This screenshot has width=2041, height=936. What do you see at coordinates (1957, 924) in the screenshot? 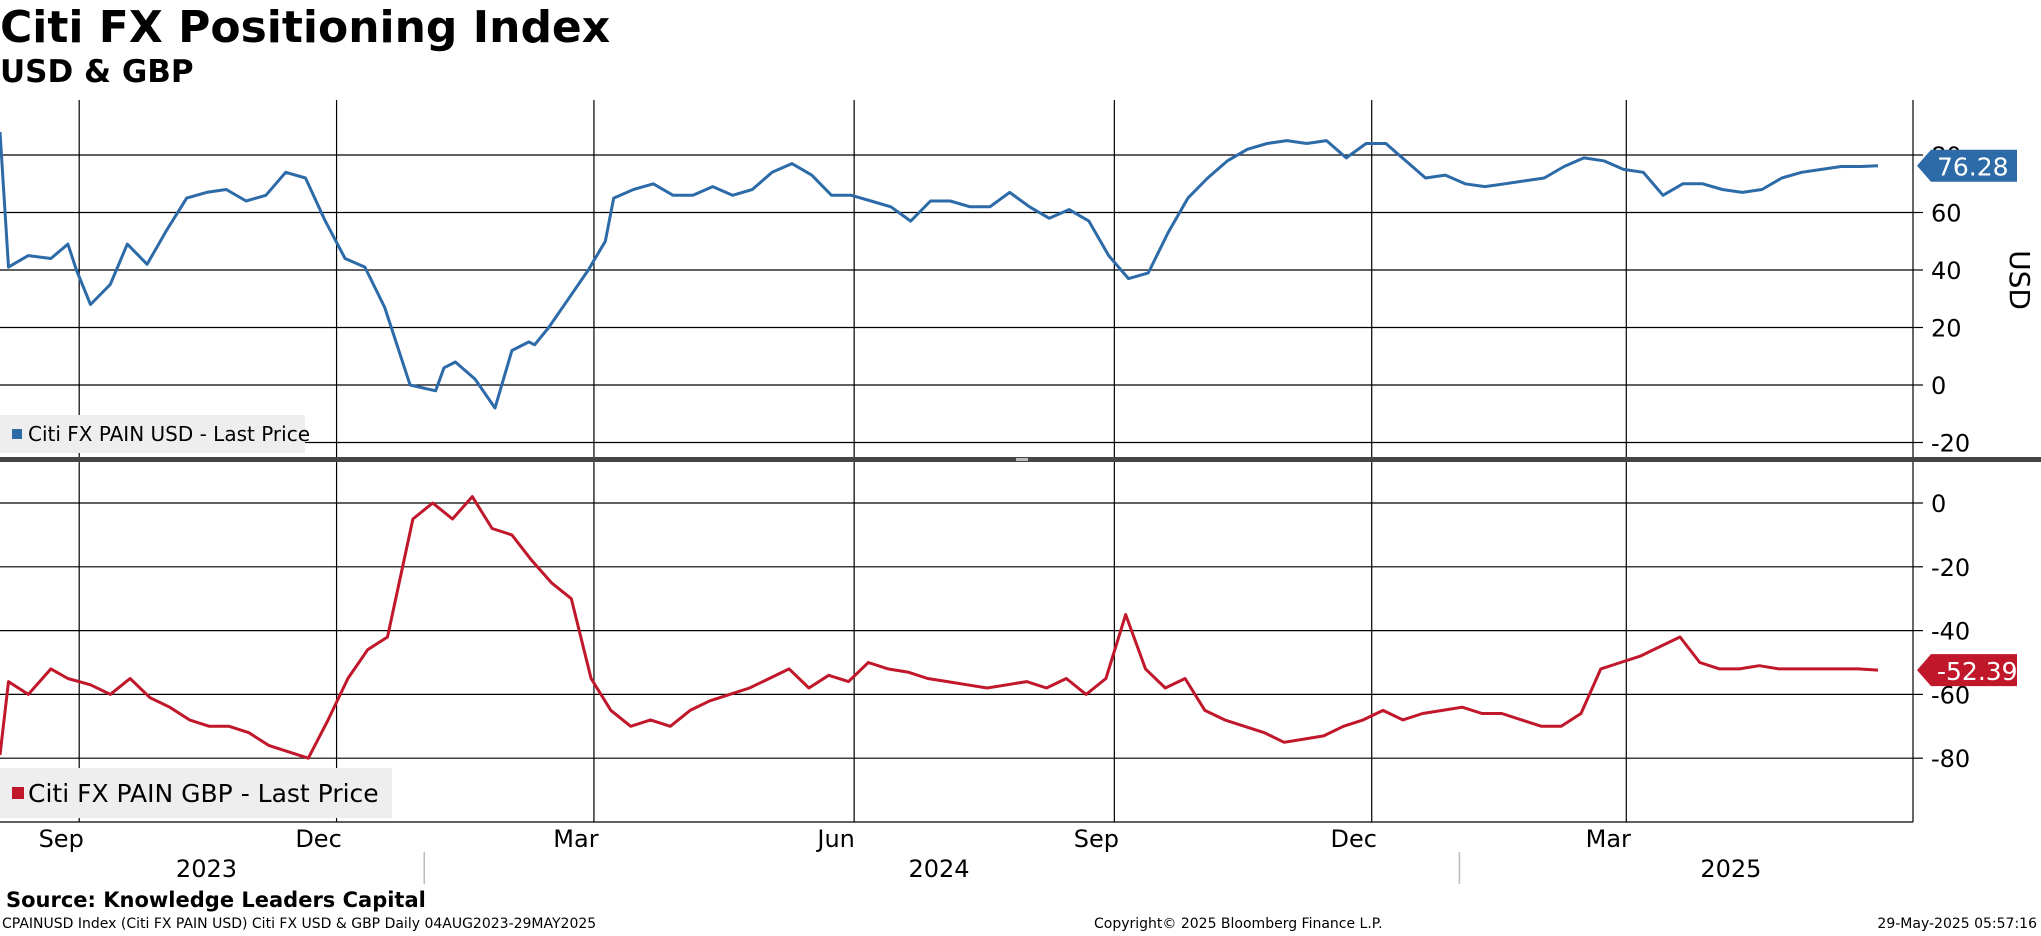
I see `footer-timestamp: 29-May-2025 05:57:16` at bounding box center [1957, 924].